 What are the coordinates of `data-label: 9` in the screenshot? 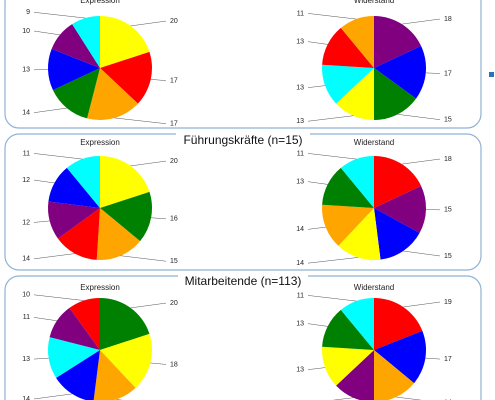 It's located at (28, 12).